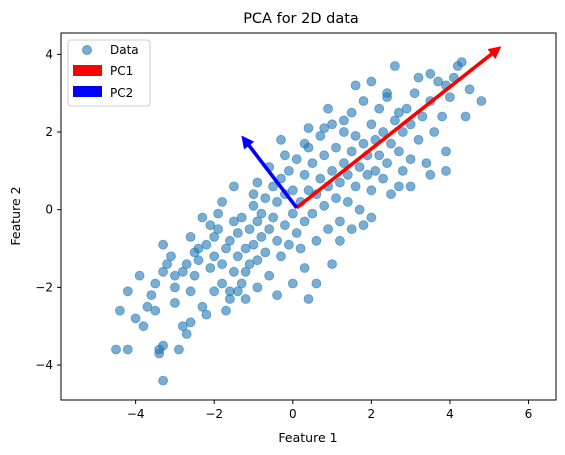 The height and width of the screenshot is (455, 565). Describe the element at coordinates (49, 54) in the screenshot. I see `y-tick-label: 4` at that location.